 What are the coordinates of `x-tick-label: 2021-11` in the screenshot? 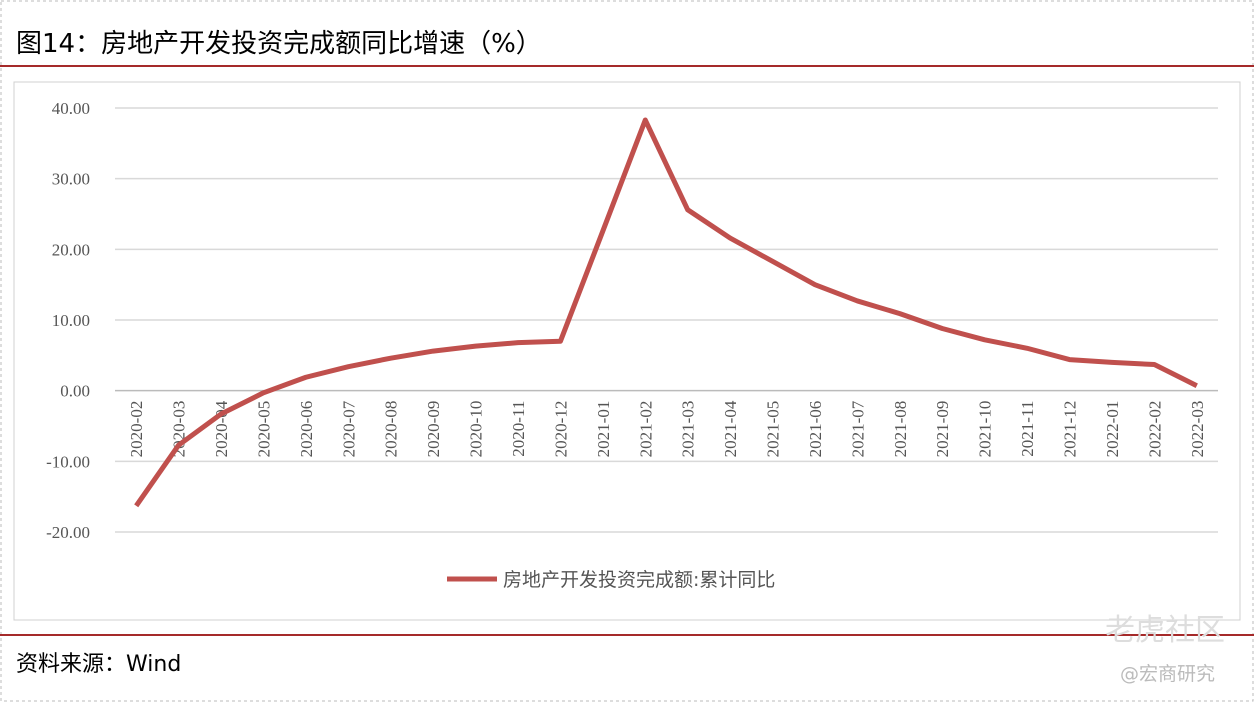 It's located at (1027, 429).